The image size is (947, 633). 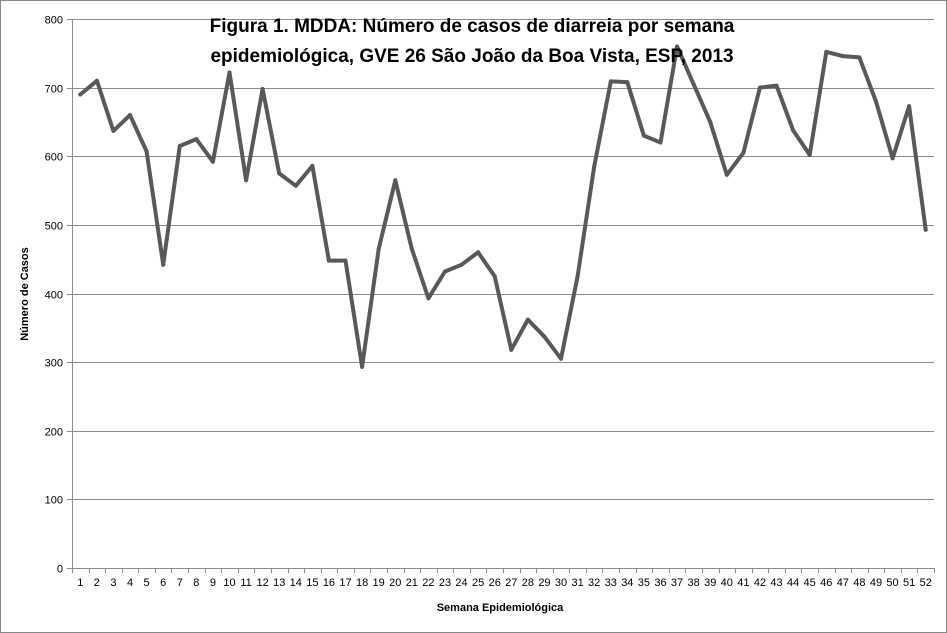 What do you see at coordinates (379, 583) in the screenshot?
I see `x-tick-label: 19` at bounding box center [379, 583].